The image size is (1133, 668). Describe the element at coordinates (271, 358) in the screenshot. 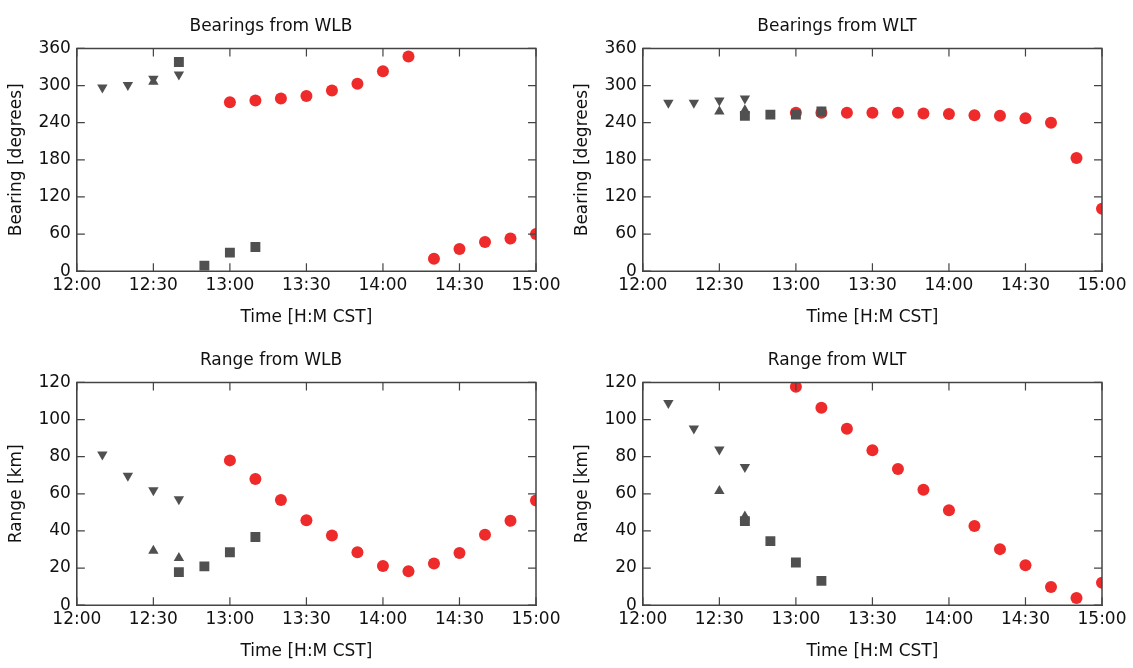

I see `chart-title: Range from WLB` at that location.